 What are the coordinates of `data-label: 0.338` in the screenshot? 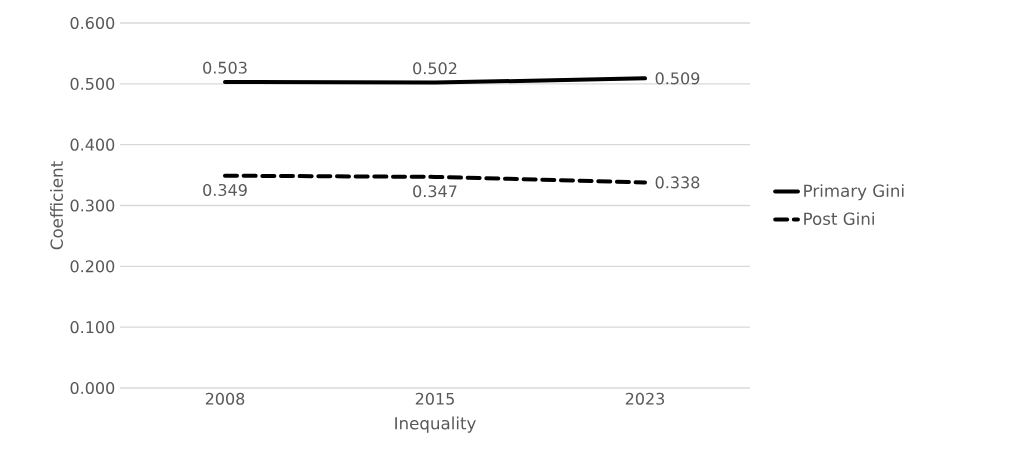 It's located at (677, 182).